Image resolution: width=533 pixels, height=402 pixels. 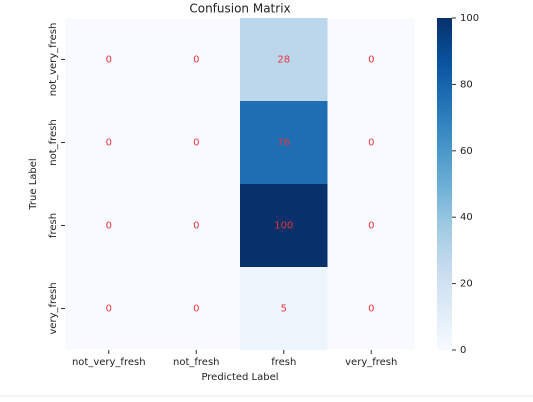 What do you see at coordinates (283, 362) in the screenshot?
I see `x-tick-label: fresh` at bounding box center [283, 362].